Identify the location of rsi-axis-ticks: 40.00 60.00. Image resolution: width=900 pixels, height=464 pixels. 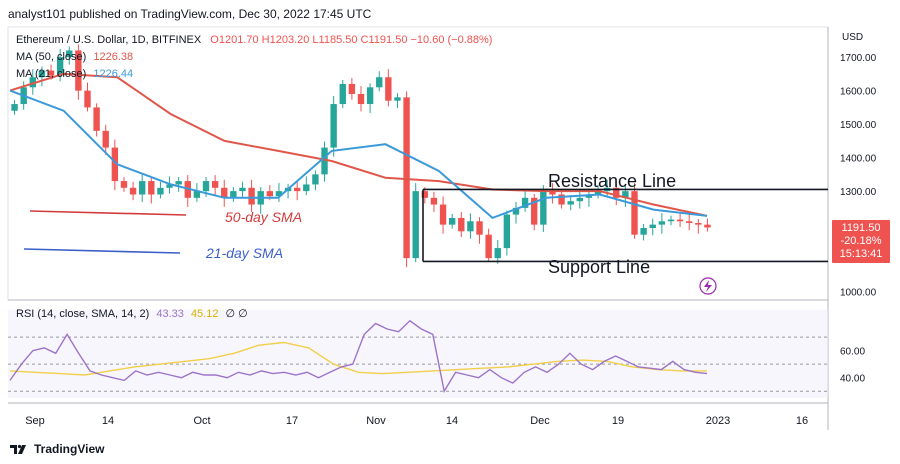
(852, 366).